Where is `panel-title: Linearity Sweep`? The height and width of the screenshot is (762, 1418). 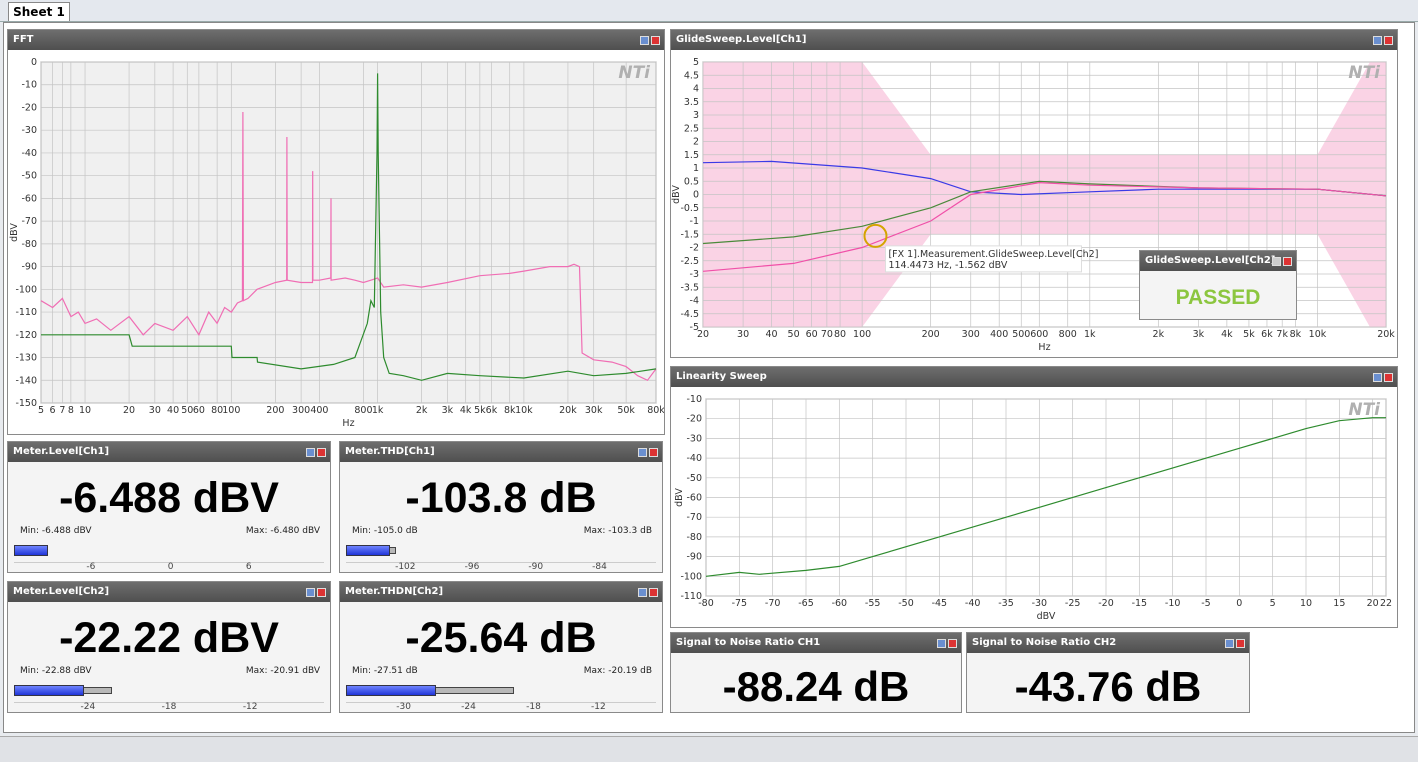 panel-title: Linearity Sweep is located at coordinates (721, 376).